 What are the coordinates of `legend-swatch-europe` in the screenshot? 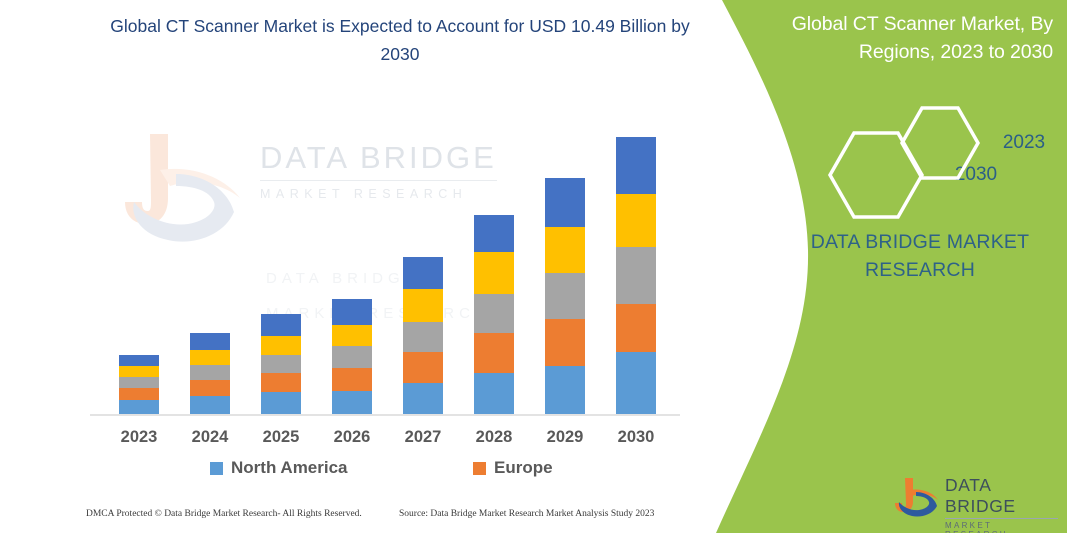 It's located at (479, 468).